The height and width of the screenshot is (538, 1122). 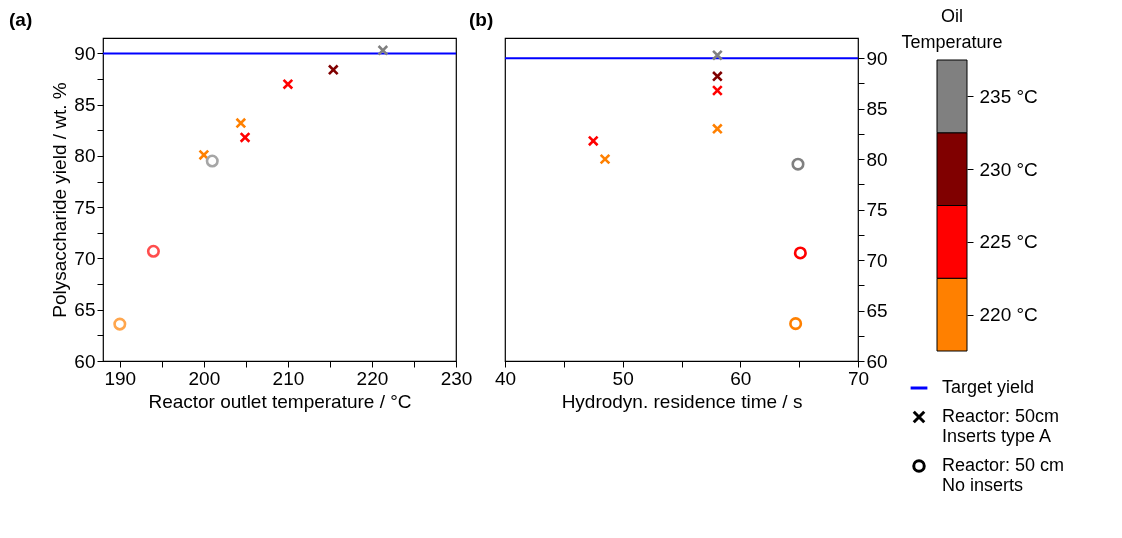 I want to click on x-tick-label: 50, so click(x=623, y=378).